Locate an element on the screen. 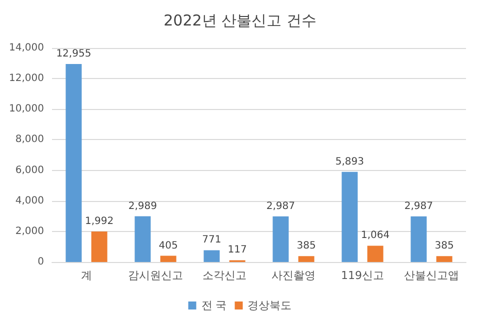  y-tick-label: 0 is located at coordinates (41, 262).